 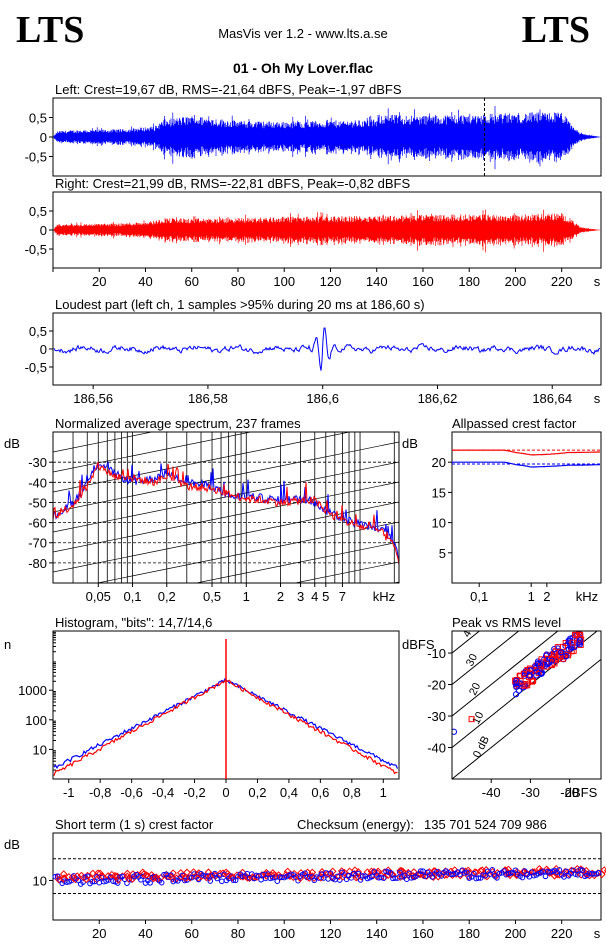 What do you see at coordinates (587, 596) in the screenshot?
I see `allpassed-crest-xunit-label: kHz` at bounding box center [587, 596].